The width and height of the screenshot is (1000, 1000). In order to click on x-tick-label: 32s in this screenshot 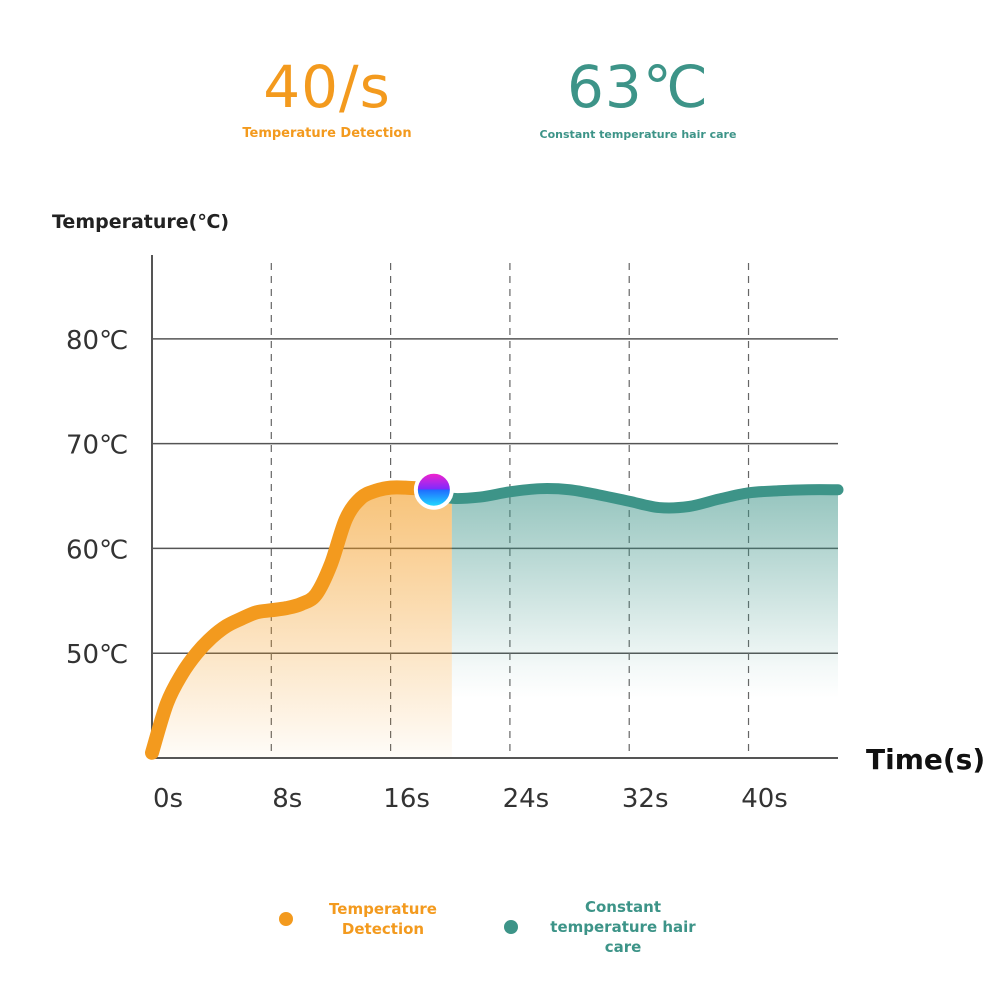, I will do `click(645, 799)`.